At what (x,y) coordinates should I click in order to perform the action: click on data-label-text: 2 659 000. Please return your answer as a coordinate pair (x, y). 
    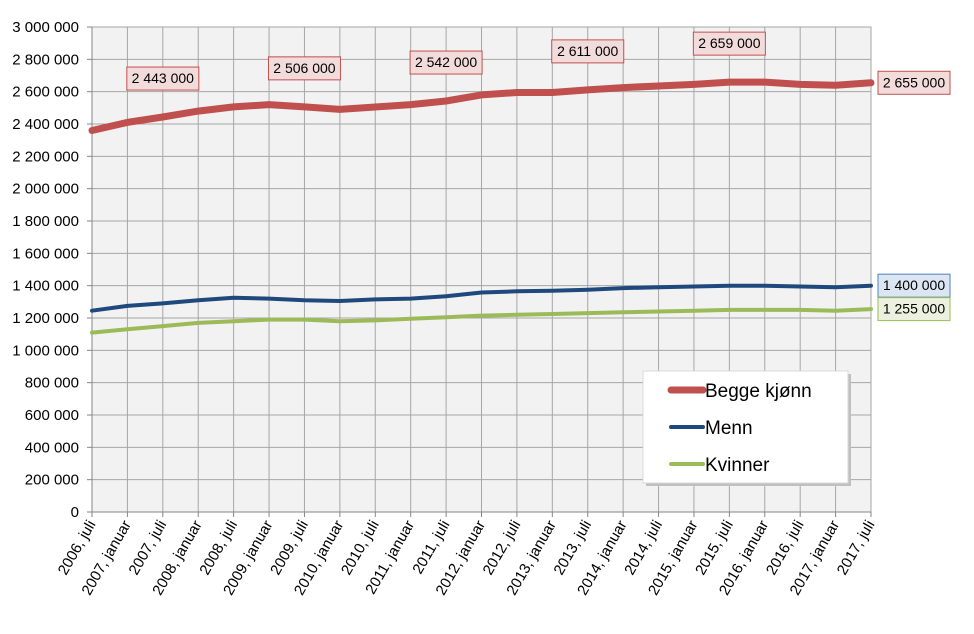
    Looking at the image, I should click on (729, 43).